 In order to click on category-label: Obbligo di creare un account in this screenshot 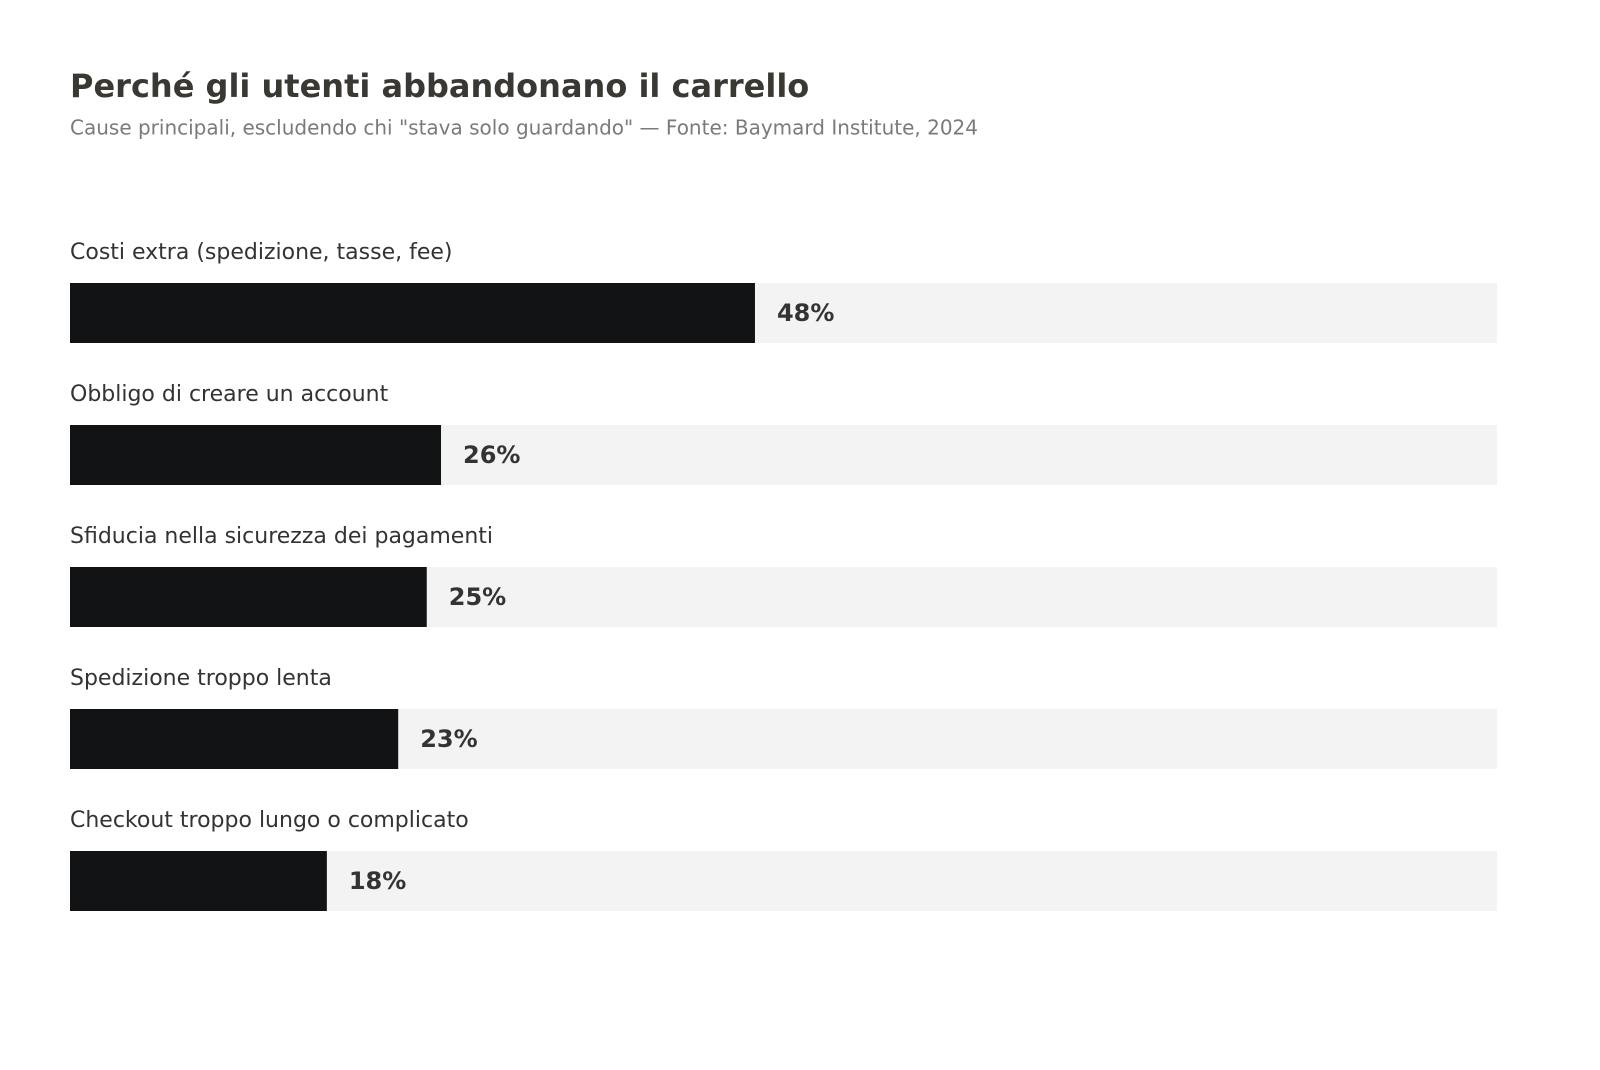, I will do `click(229, 394)`.